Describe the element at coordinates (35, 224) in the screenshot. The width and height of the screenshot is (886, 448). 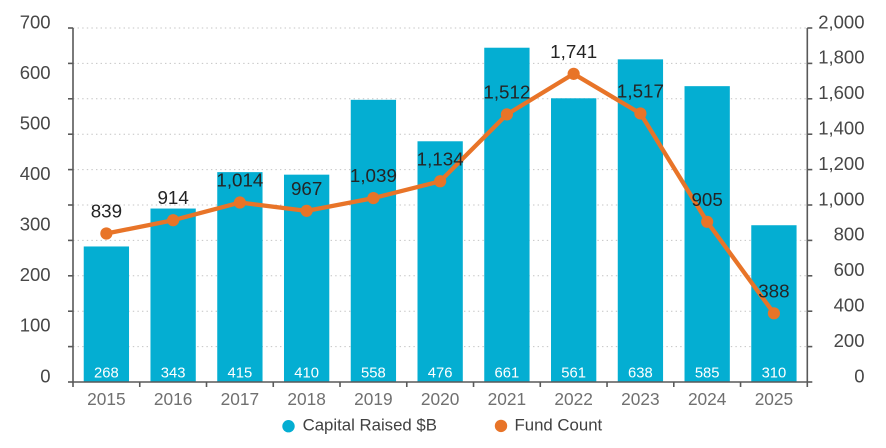
I see `svg-text: 300` at that location.